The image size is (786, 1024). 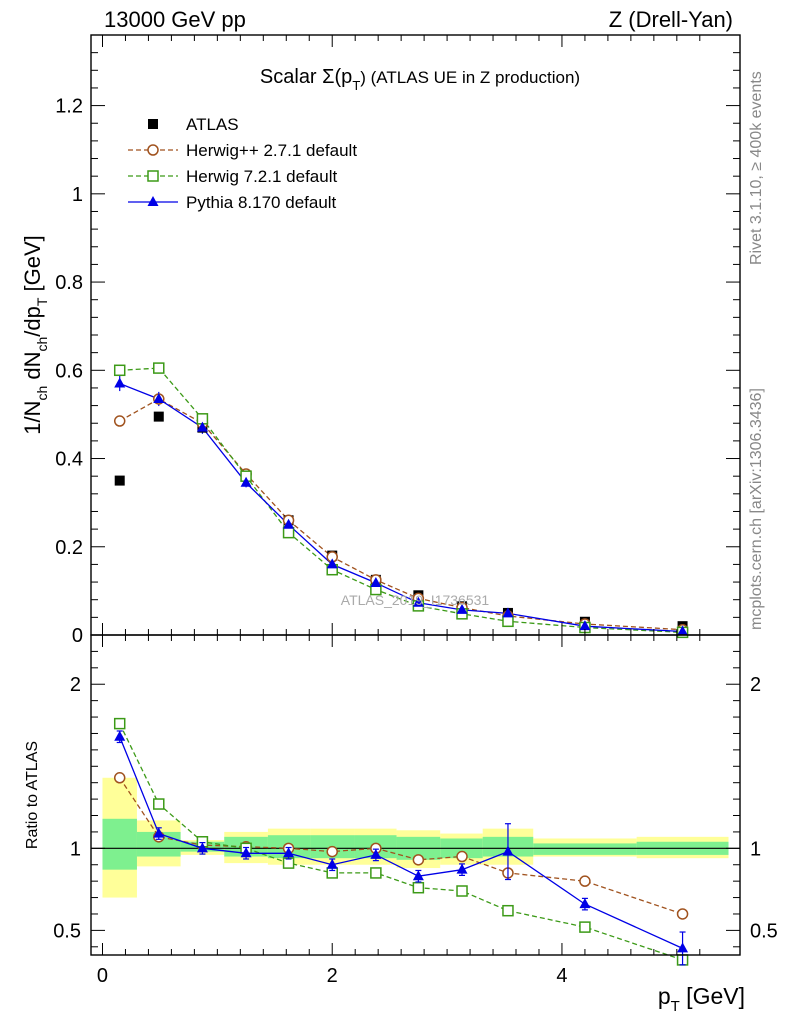 What do you see at coordinates (701, 999) in the screenshot?
I see `xlabel: pT [GeV]` at bounding box center [701, 999].